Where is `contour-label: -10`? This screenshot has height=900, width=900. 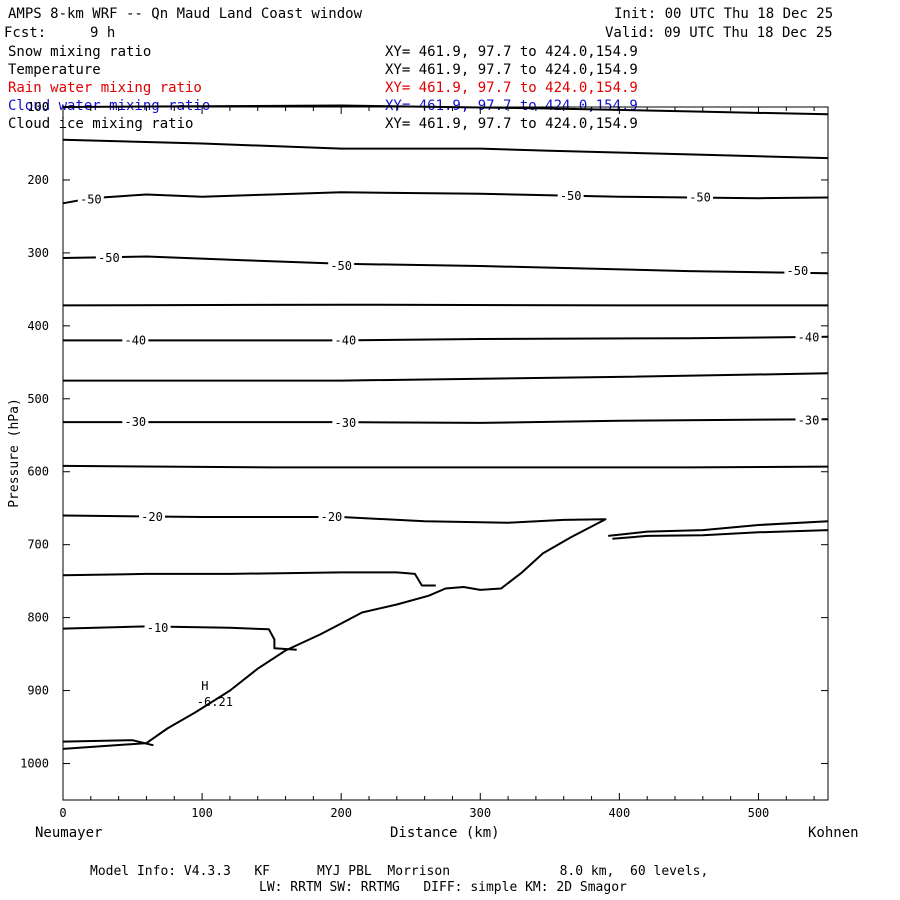
contour-label: -10 is located at coordinates (158, 628).